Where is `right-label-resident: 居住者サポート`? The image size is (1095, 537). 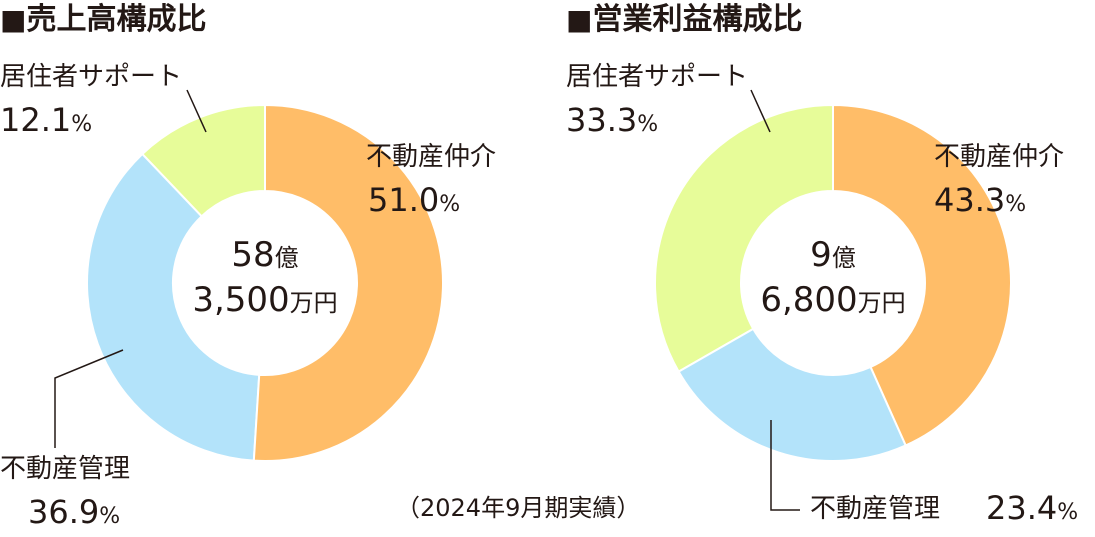
right-label-resident: 居住者サポート is located at coordinates (657, 77).